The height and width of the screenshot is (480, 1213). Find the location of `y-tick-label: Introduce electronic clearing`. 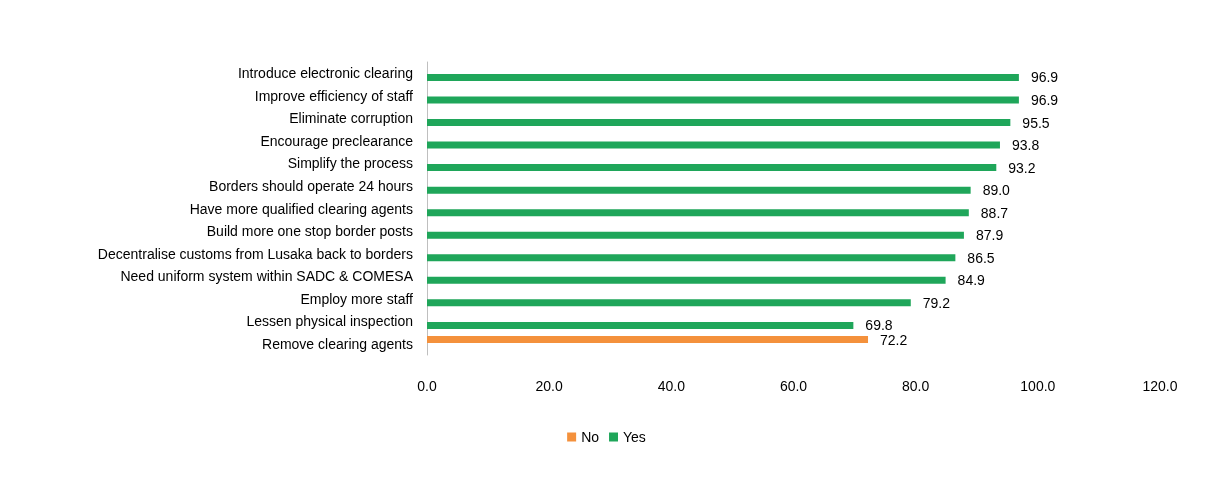

y-tick-label: Introduce electronic clearing is located at coordinates (325, 73).